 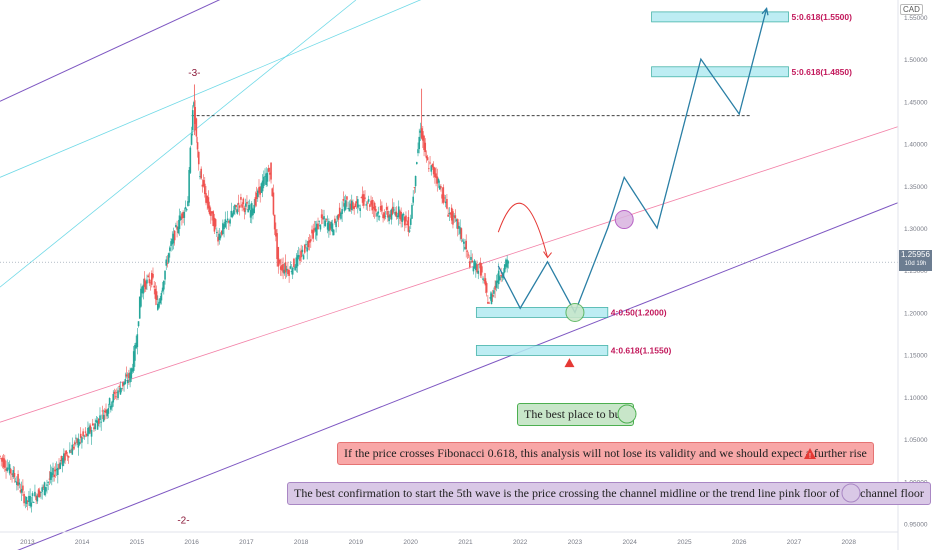 What do you see at coordinates (188, 297) in the screenshot?
I see `labels: -2- -3-` at bounding box center [188, 297].